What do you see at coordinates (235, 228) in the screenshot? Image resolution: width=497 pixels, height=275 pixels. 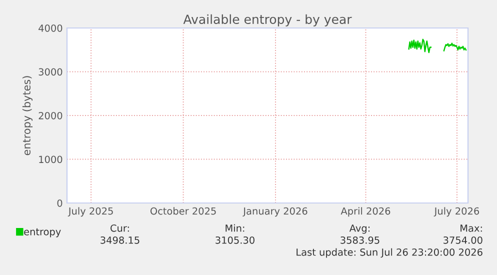 I see `text: Min:` at bounding box center [235, 228].